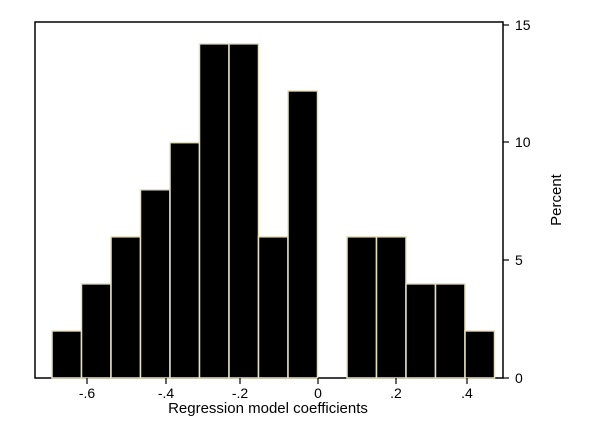 The image size is (589, 430). What do you see at coordinates (396, 393) in the screenshot?
I see `x-tick-label: .2` at bounding box center [396, 393].